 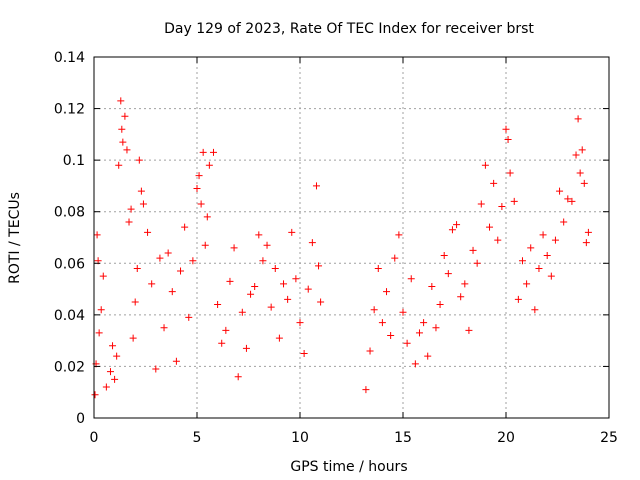 I want to click on x-tick-label: 5, so click(x=197, y=438).